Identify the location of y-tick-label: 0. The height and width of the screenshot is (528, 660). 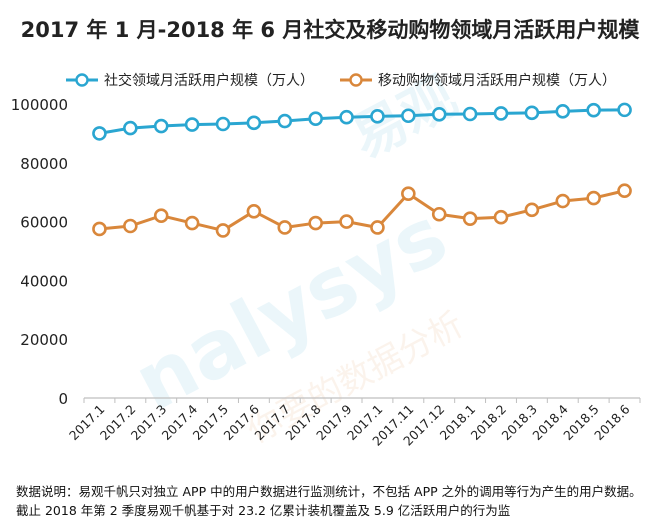
(63, 399).